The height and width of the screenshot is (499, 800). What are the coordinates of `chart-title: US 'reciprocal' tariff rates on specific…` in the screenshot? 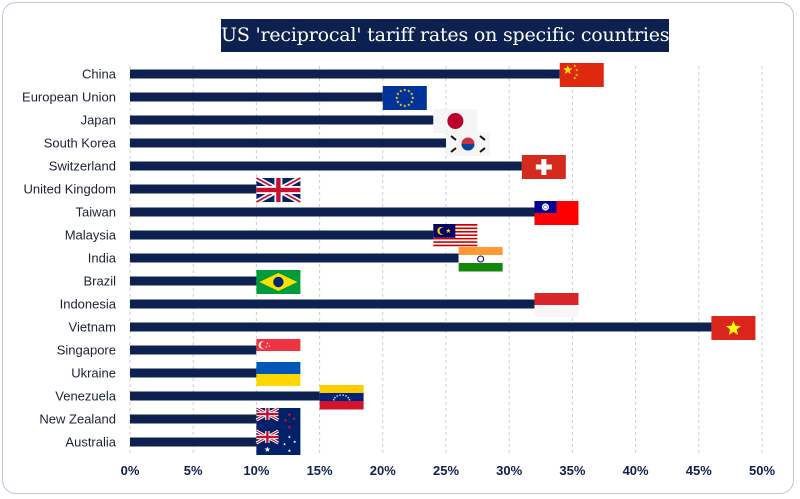 It's located at (445, 35).